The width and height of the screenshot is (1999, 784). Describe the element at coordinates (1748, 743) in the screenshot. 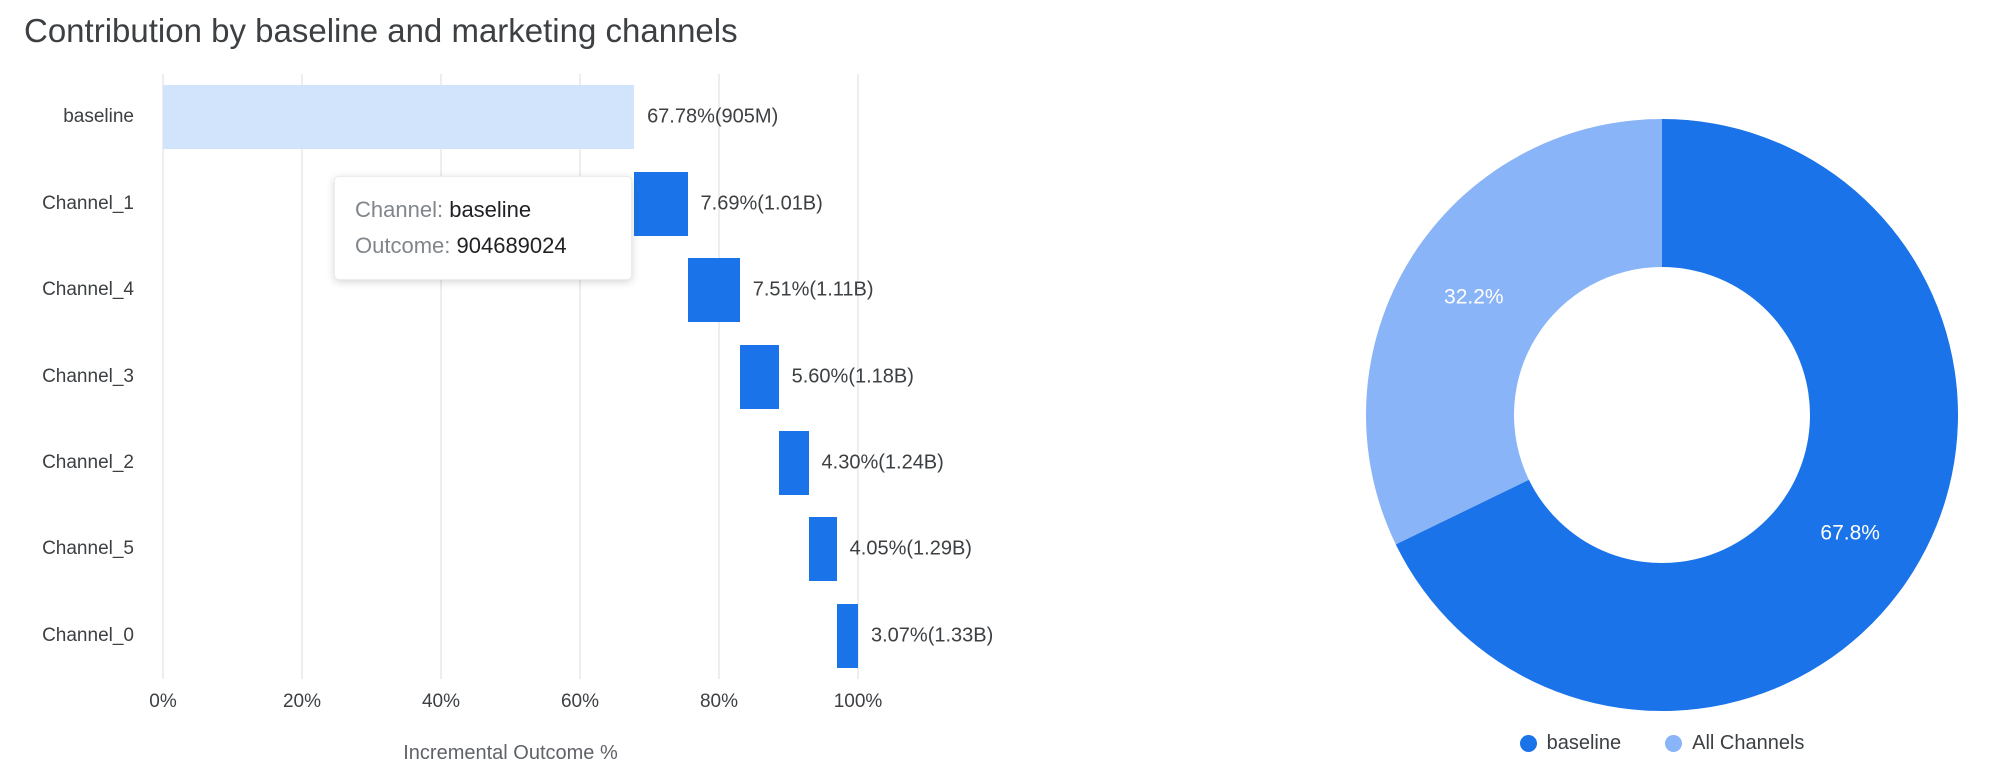

I see `legend-label: All Channels` at that location.